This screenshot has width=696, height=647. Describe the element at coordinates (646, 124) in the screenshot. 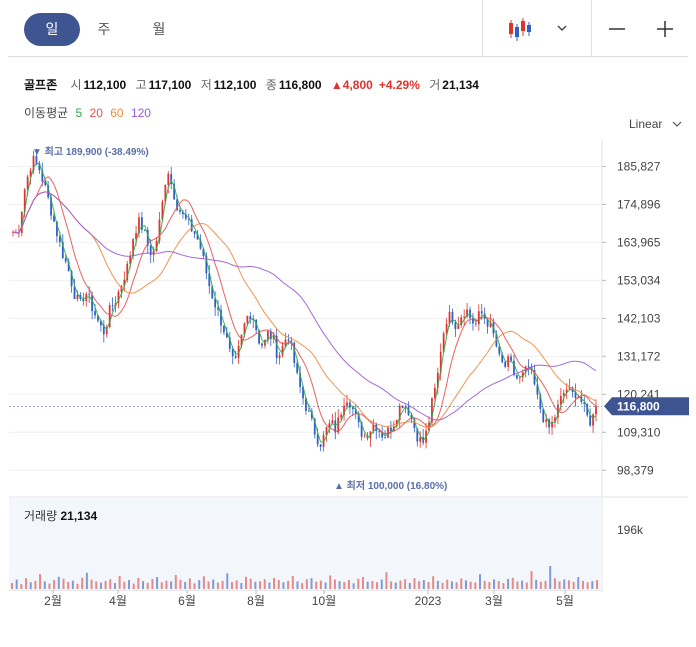

I see `scale-label: Linear` at that location.